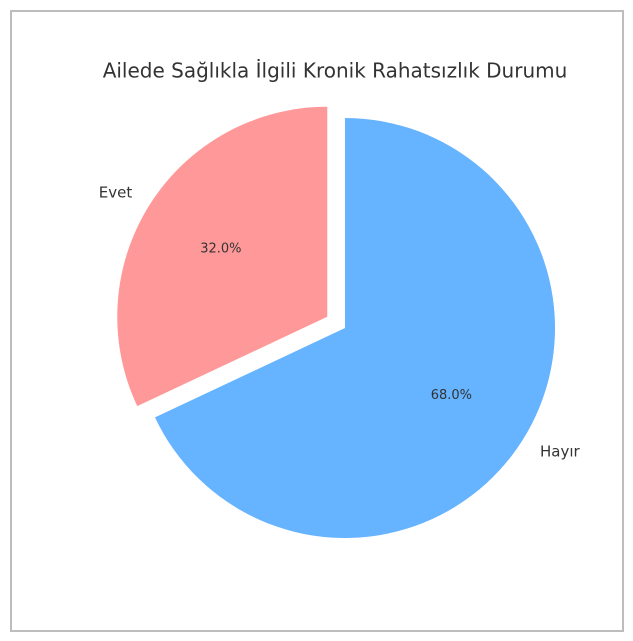 The height and width of the screenshot is (641, 633). I want to click on slice-value-label: 32.0%, so click(220, 249).